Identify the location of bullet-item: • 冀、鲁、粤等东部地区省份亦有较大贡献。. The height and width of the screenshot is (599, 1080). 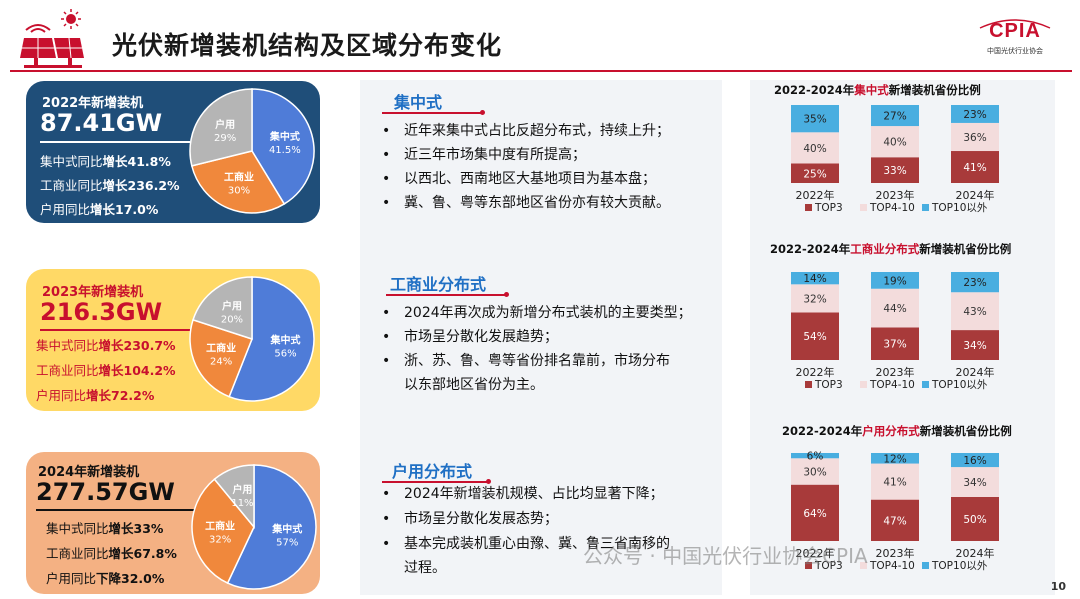
(526, 203).